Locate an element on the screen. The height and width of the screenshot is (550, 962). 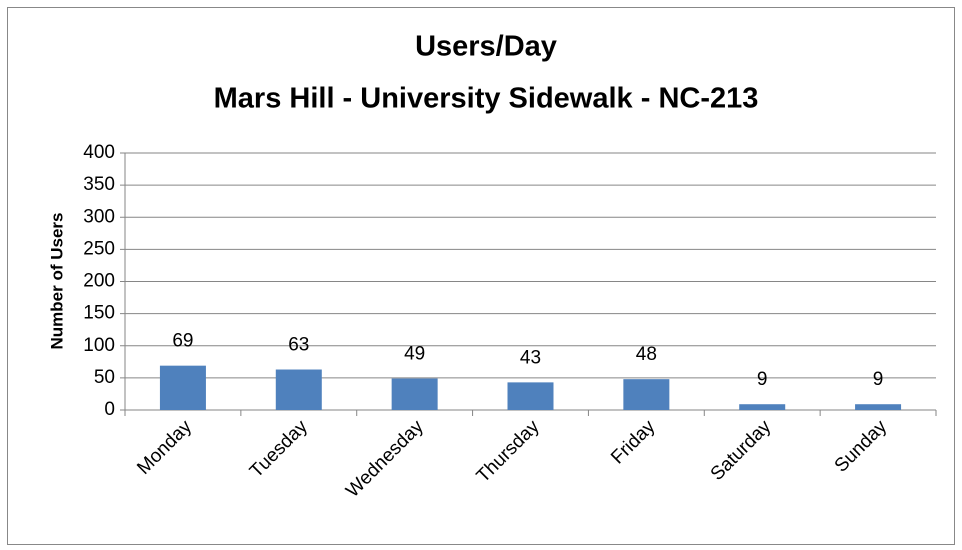
data-label: 49 is located at coordinates (414, 354).